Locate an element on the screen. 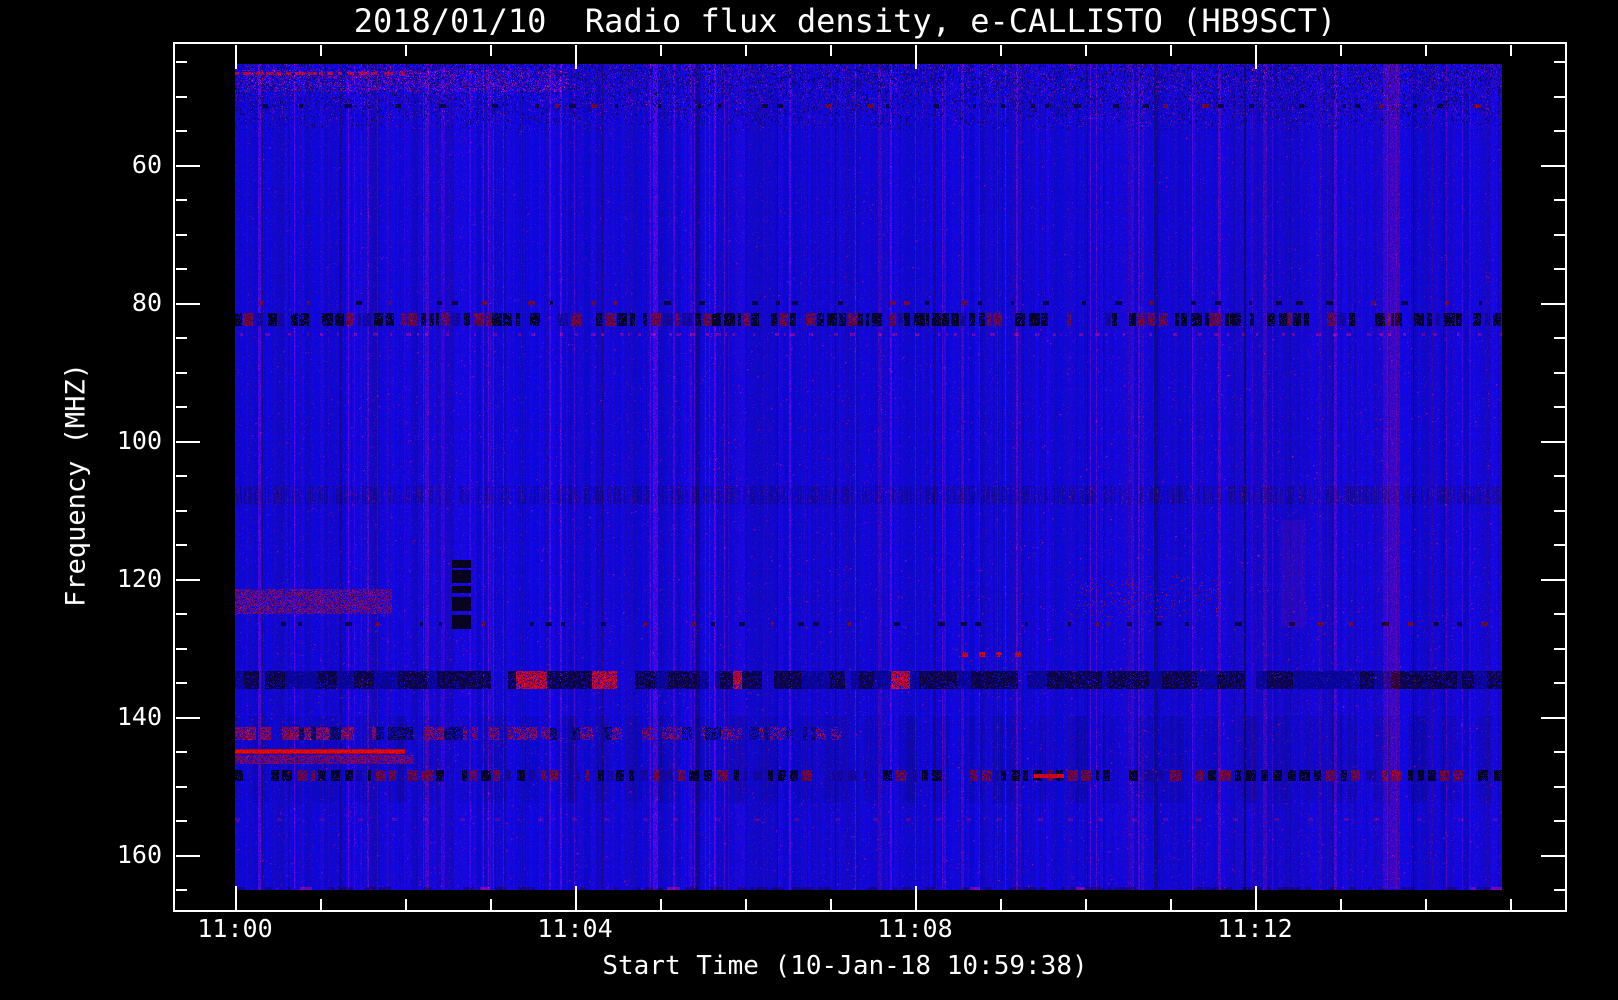  y-axis-title: Frequency (MHZ) is located at coordinates (76, 485).